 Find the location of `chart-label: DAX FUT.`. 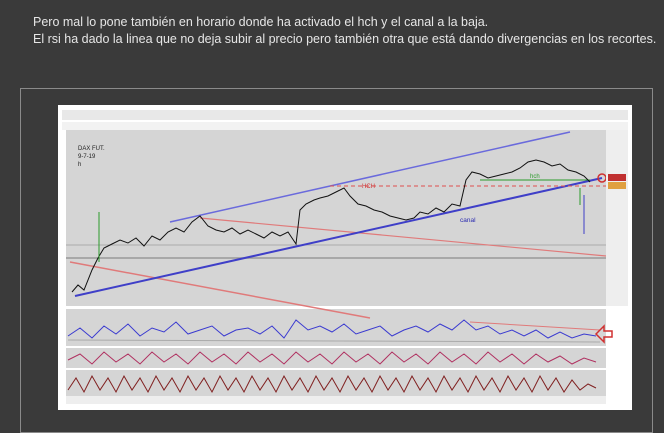

chart-label: DAX FUT. is located at coordinates (91, 149).